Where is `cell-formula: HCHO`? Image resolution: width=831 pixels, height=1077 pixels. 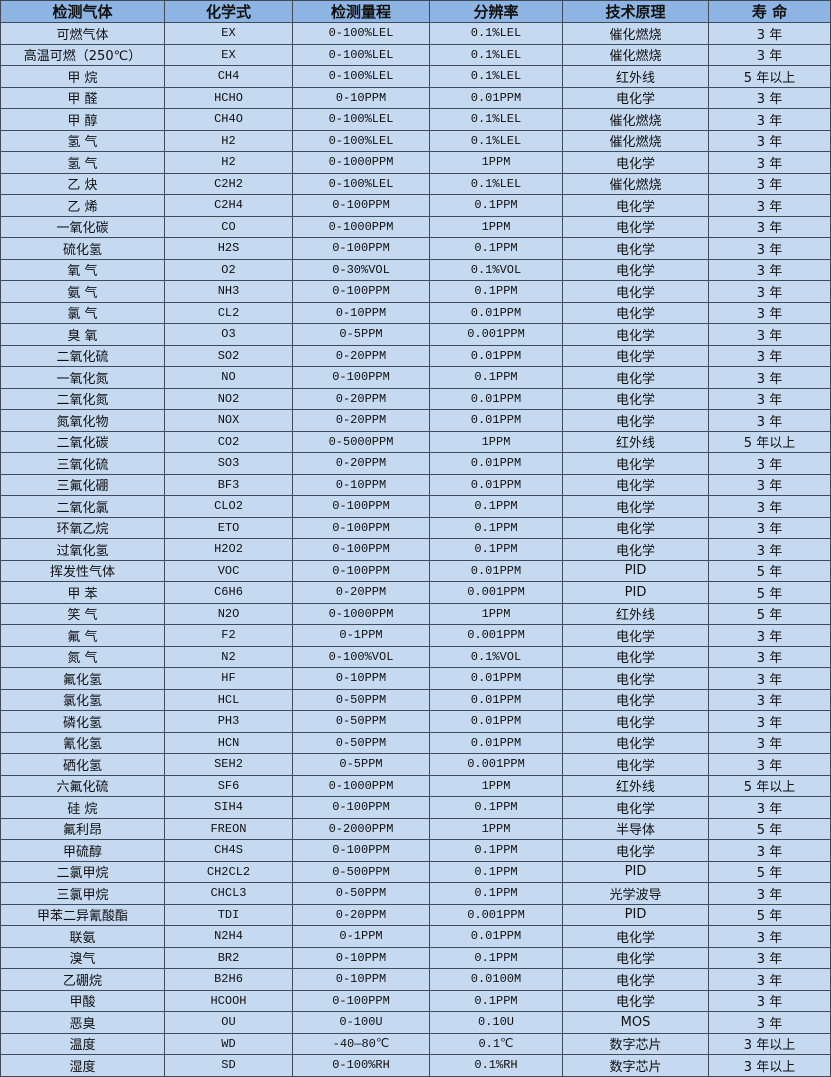
cell-formula: HCHO is located at coordinates (228, 97).